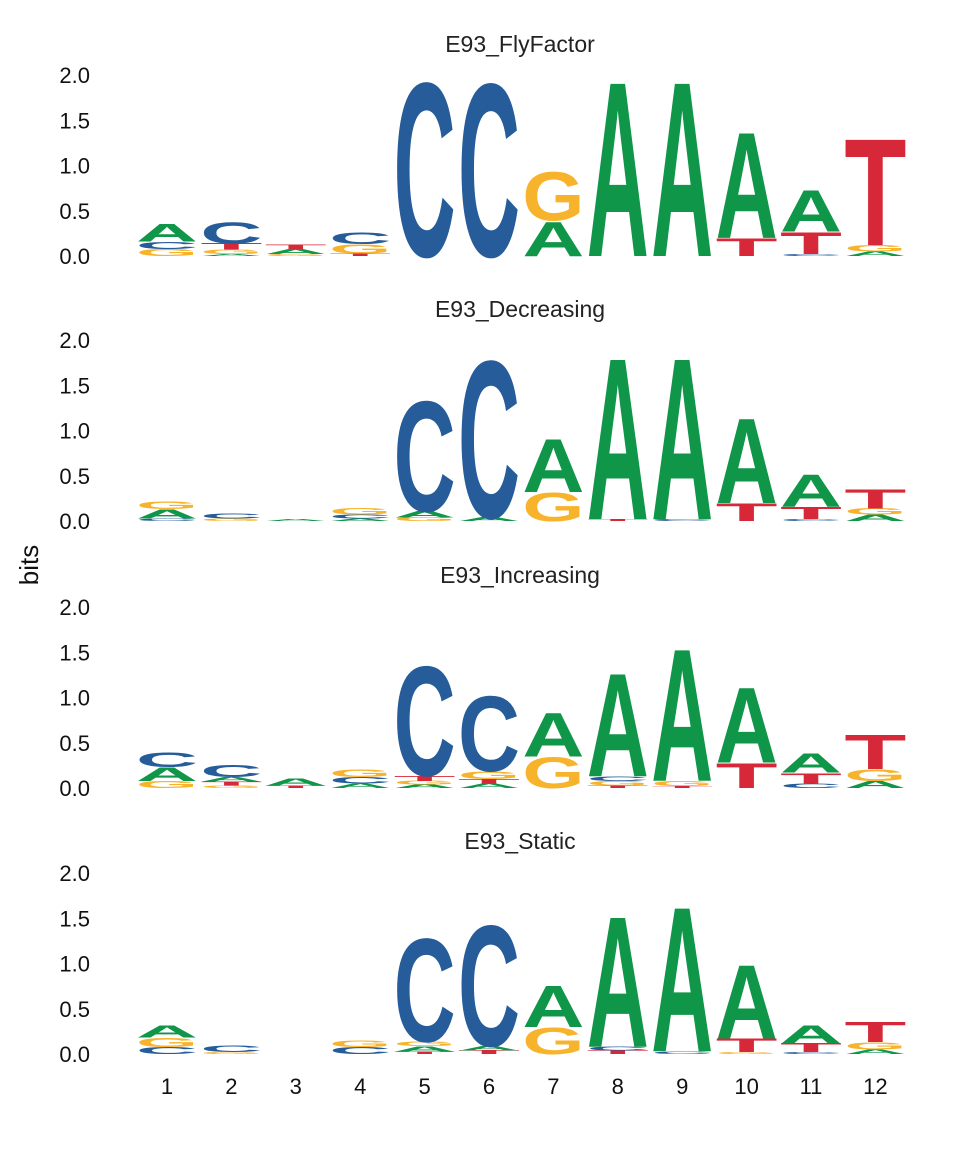 The image size is (960, 1157). I want to click on y-tick-label: 1.5, so click(74, 385).